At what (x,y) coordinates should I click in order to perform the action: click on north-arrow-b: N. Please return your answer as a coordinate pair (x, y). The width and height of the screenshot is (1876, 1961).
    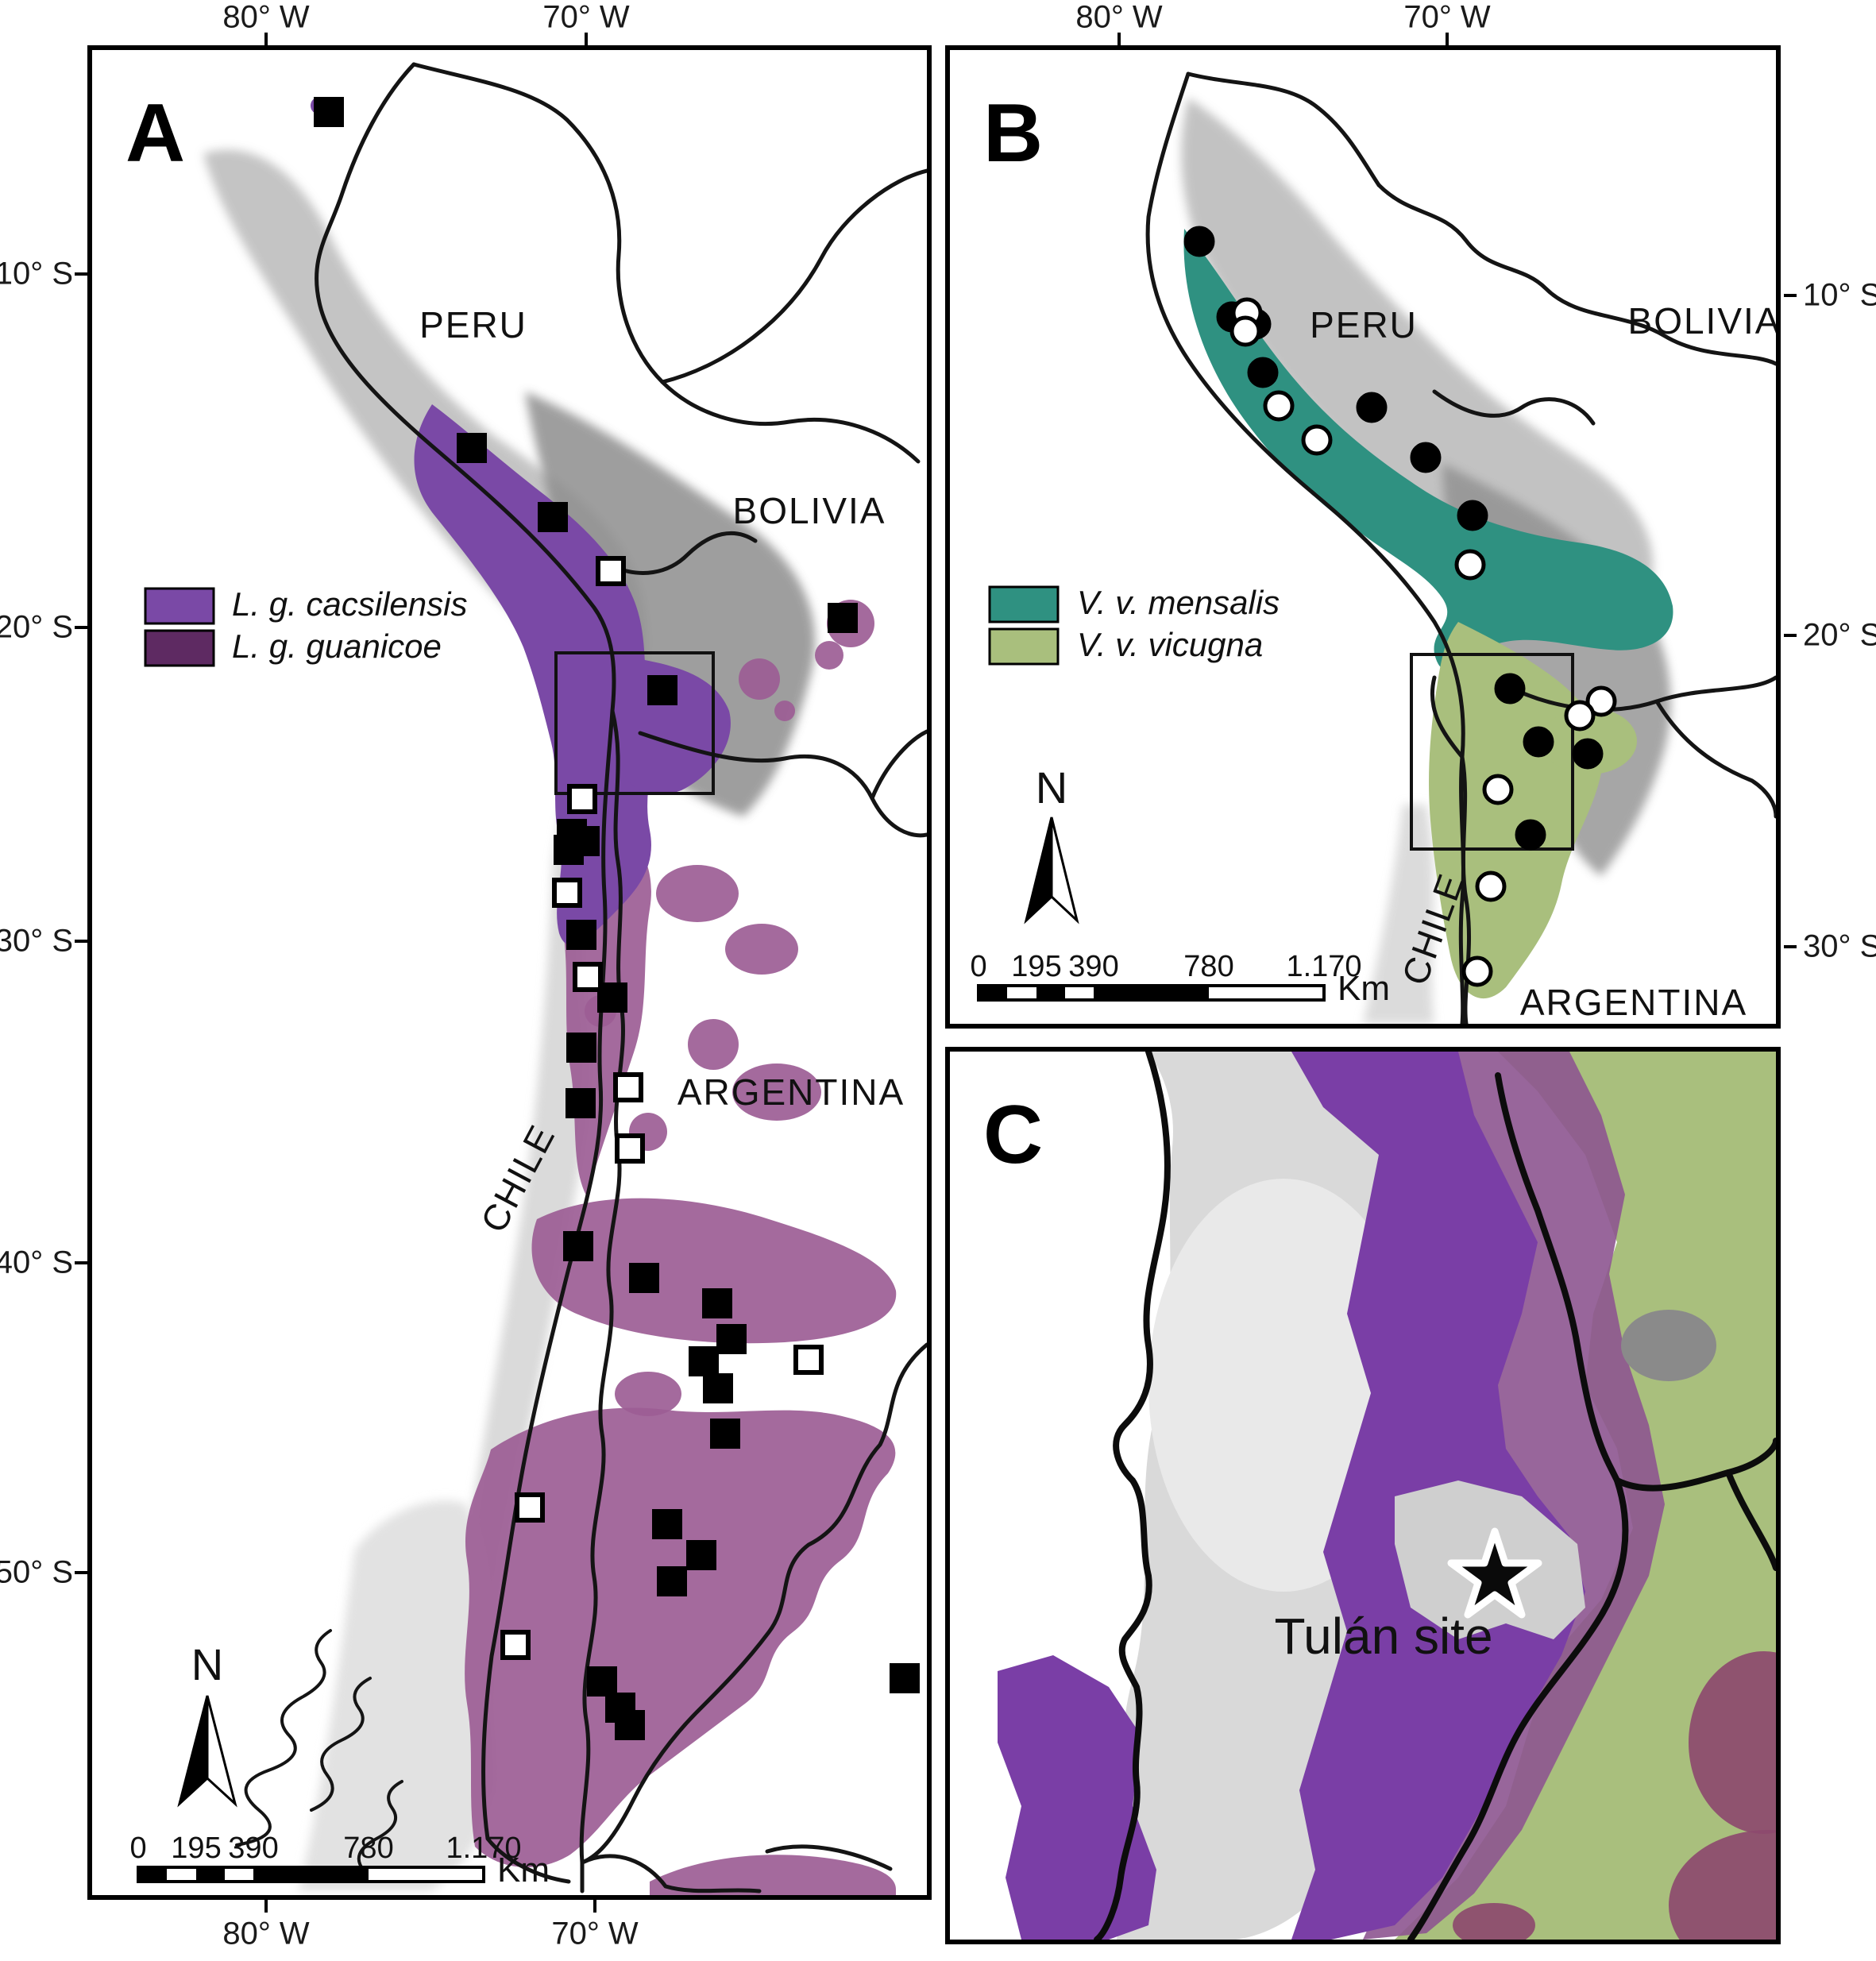
    Looking at the image, I should click on (1051, 843).